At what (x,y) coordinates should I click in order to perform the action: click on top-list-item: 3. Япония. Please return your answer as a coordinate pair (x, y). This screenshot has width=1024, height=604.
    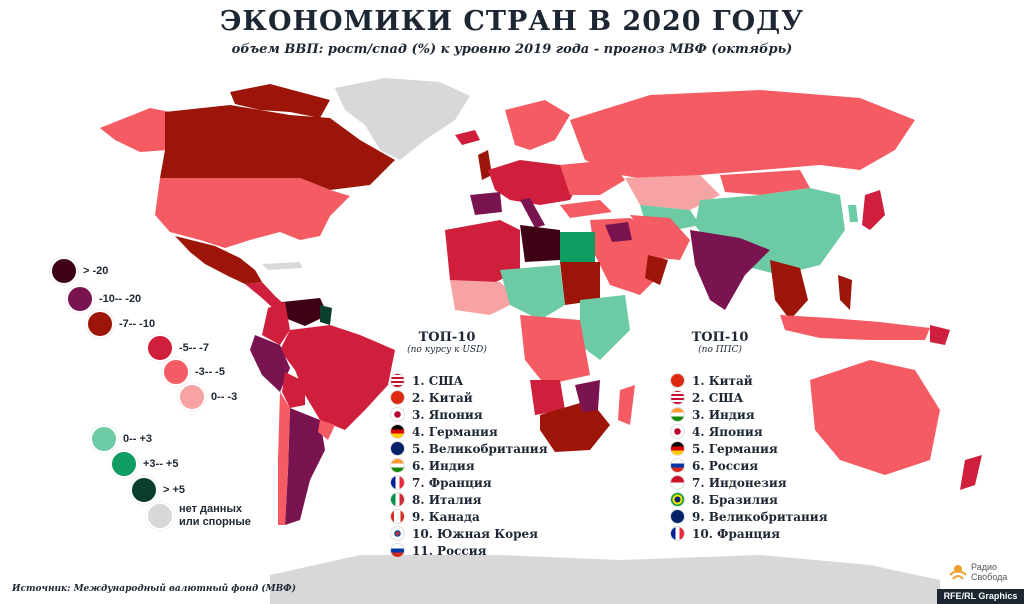
    Looking at the image, I should click on (436, 414).